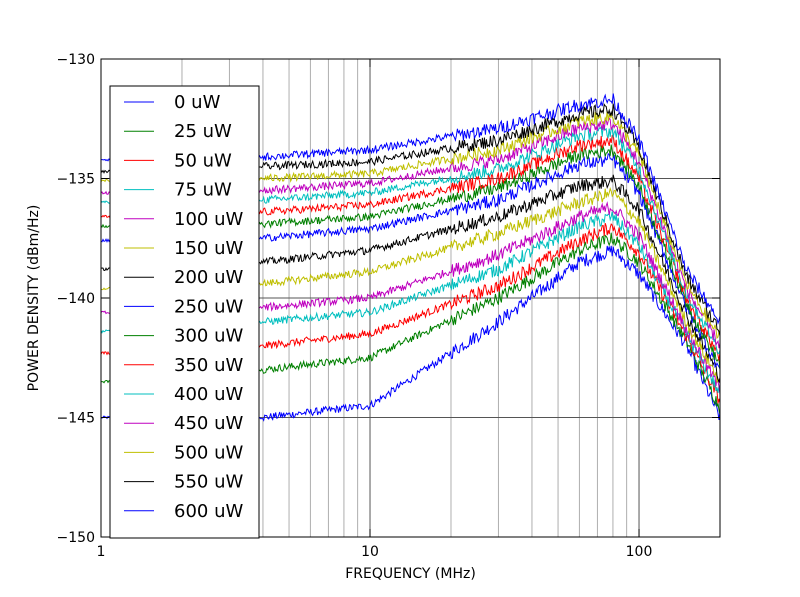 This screenshot has width=800, height=597. I want to click on y-tick-label: −140, so click(76, 299).